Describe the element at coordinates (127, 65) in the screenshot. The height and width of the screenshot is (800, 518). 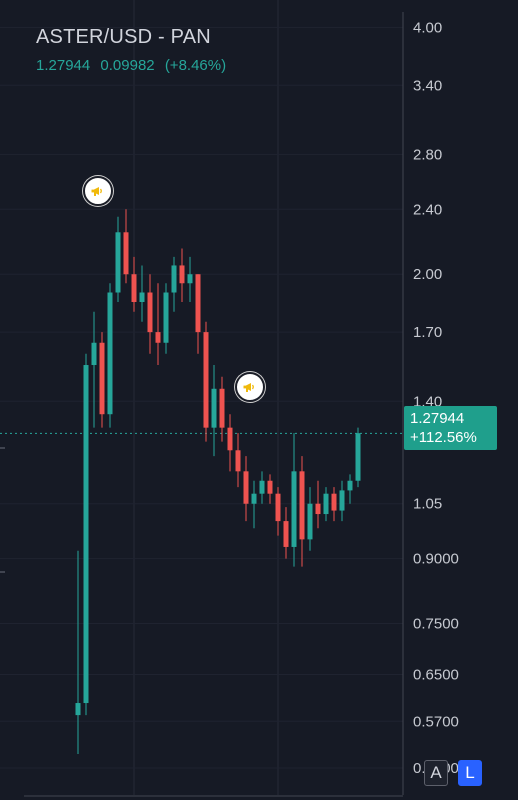
I see `change-value: 0.09982` at that location.